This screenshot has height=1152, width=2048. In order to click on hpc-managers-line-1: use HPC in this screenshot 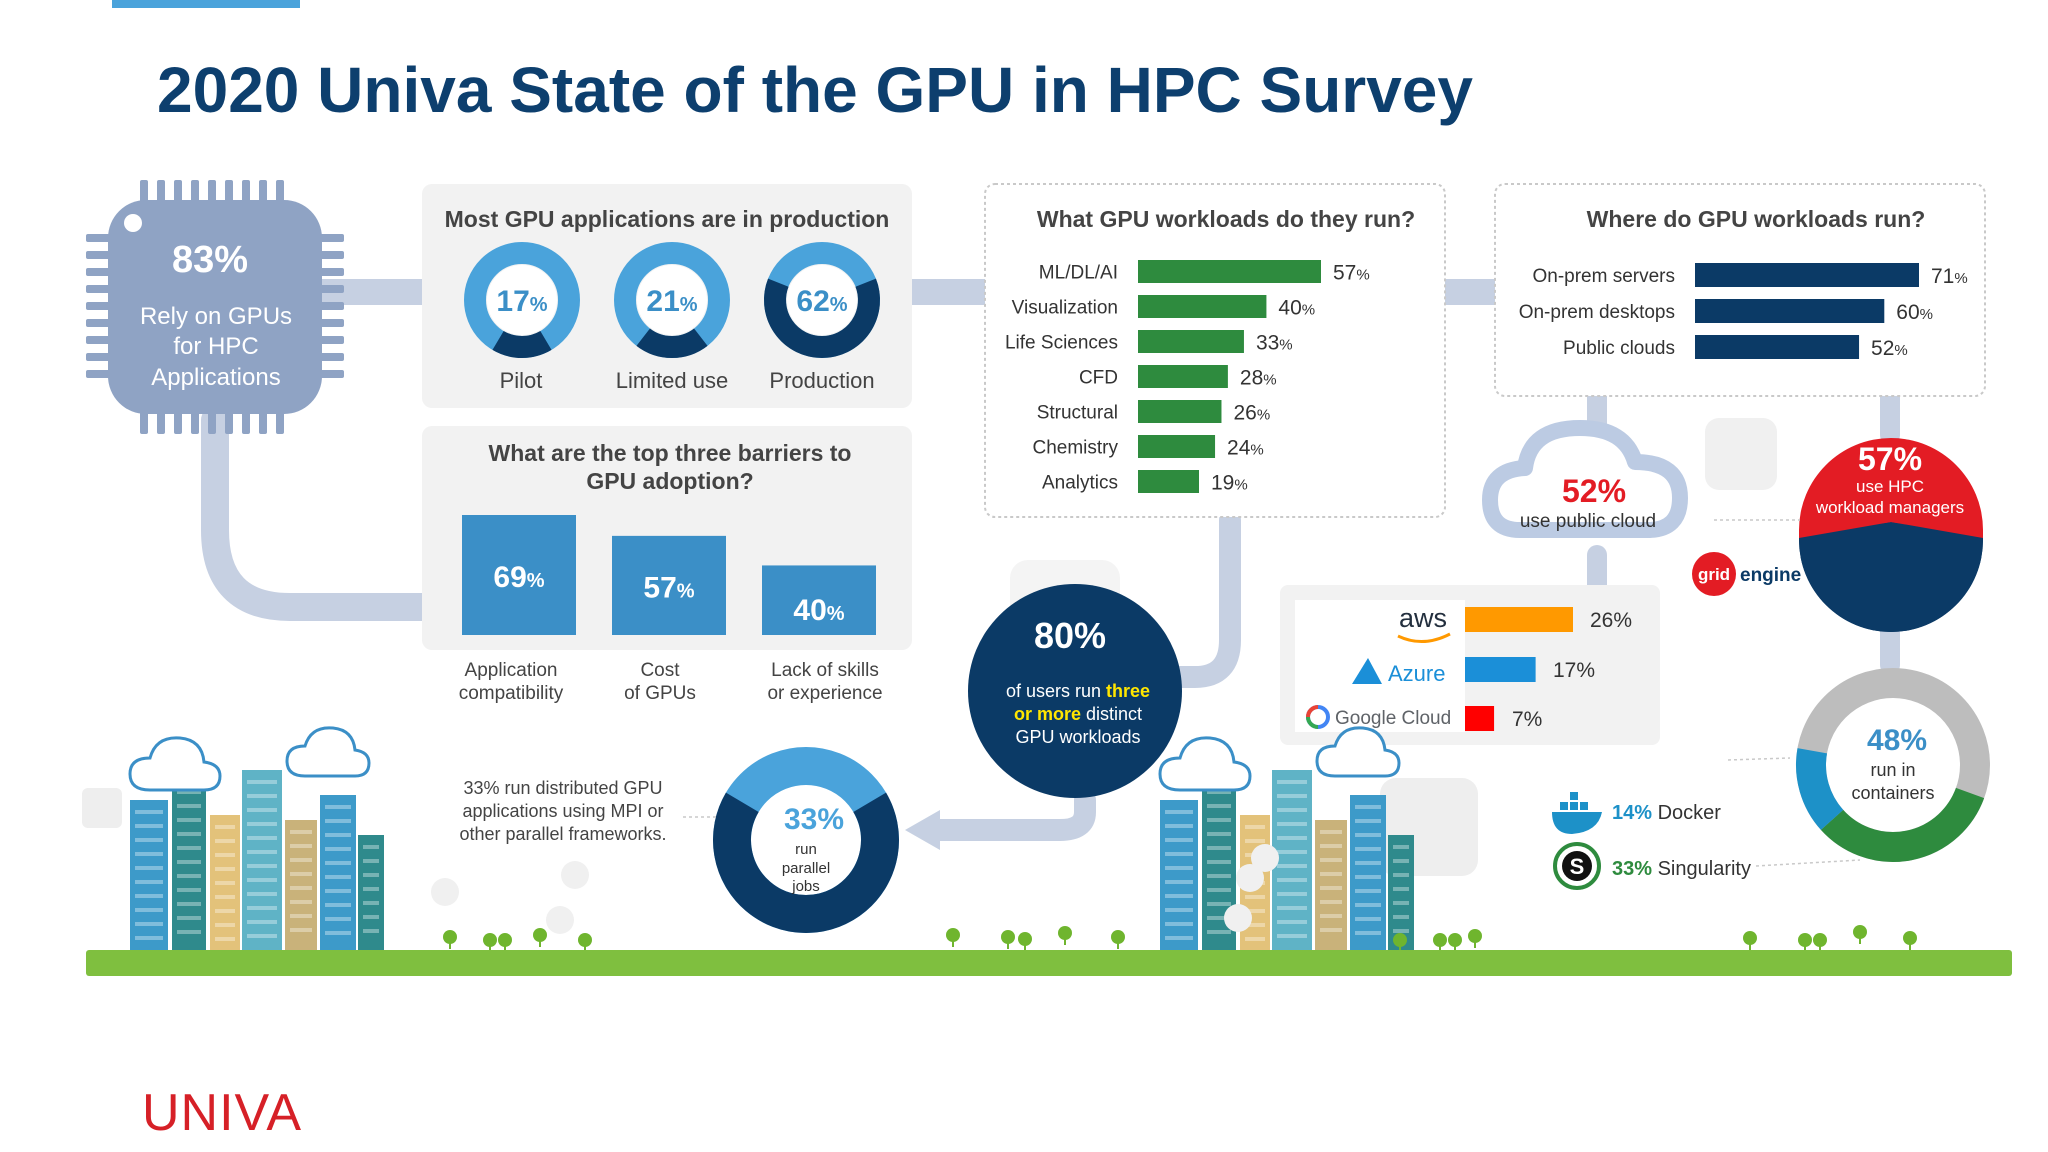, I will do `click(1890, 486)`.